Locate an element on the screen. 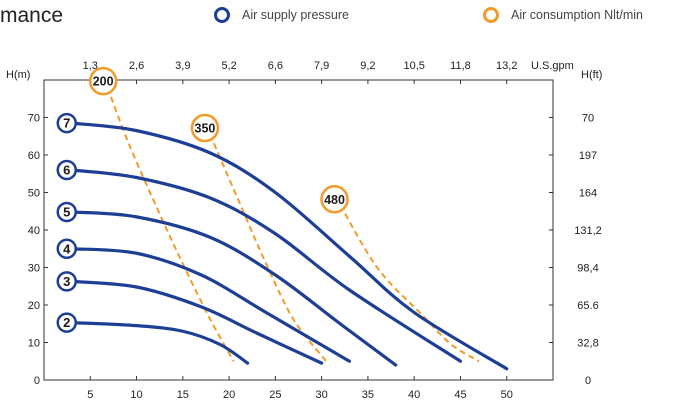 The height and width of the screenshot is (406, 675). y-tick-label-right: 32,8 is located at coordinates (587, 344).